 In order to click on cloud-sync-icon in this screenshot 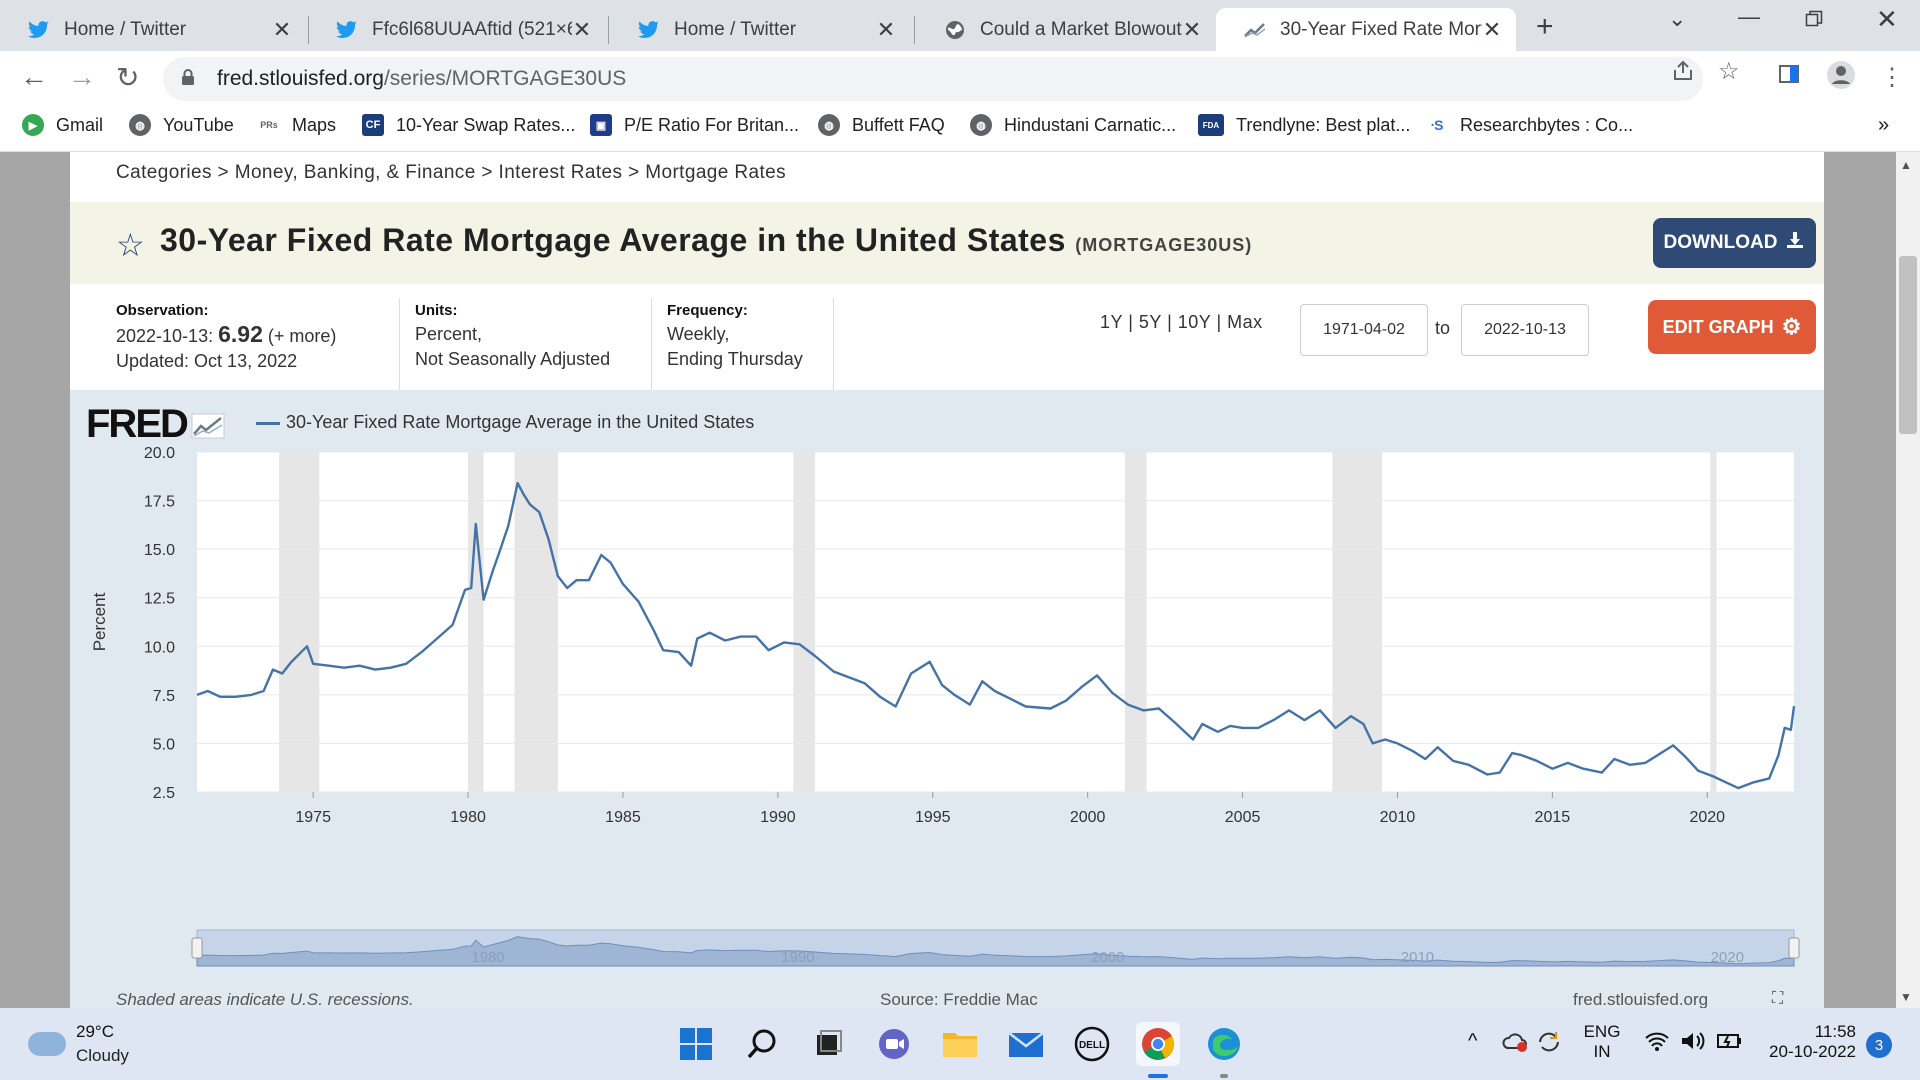, I will do `click(1516, 1044)`.